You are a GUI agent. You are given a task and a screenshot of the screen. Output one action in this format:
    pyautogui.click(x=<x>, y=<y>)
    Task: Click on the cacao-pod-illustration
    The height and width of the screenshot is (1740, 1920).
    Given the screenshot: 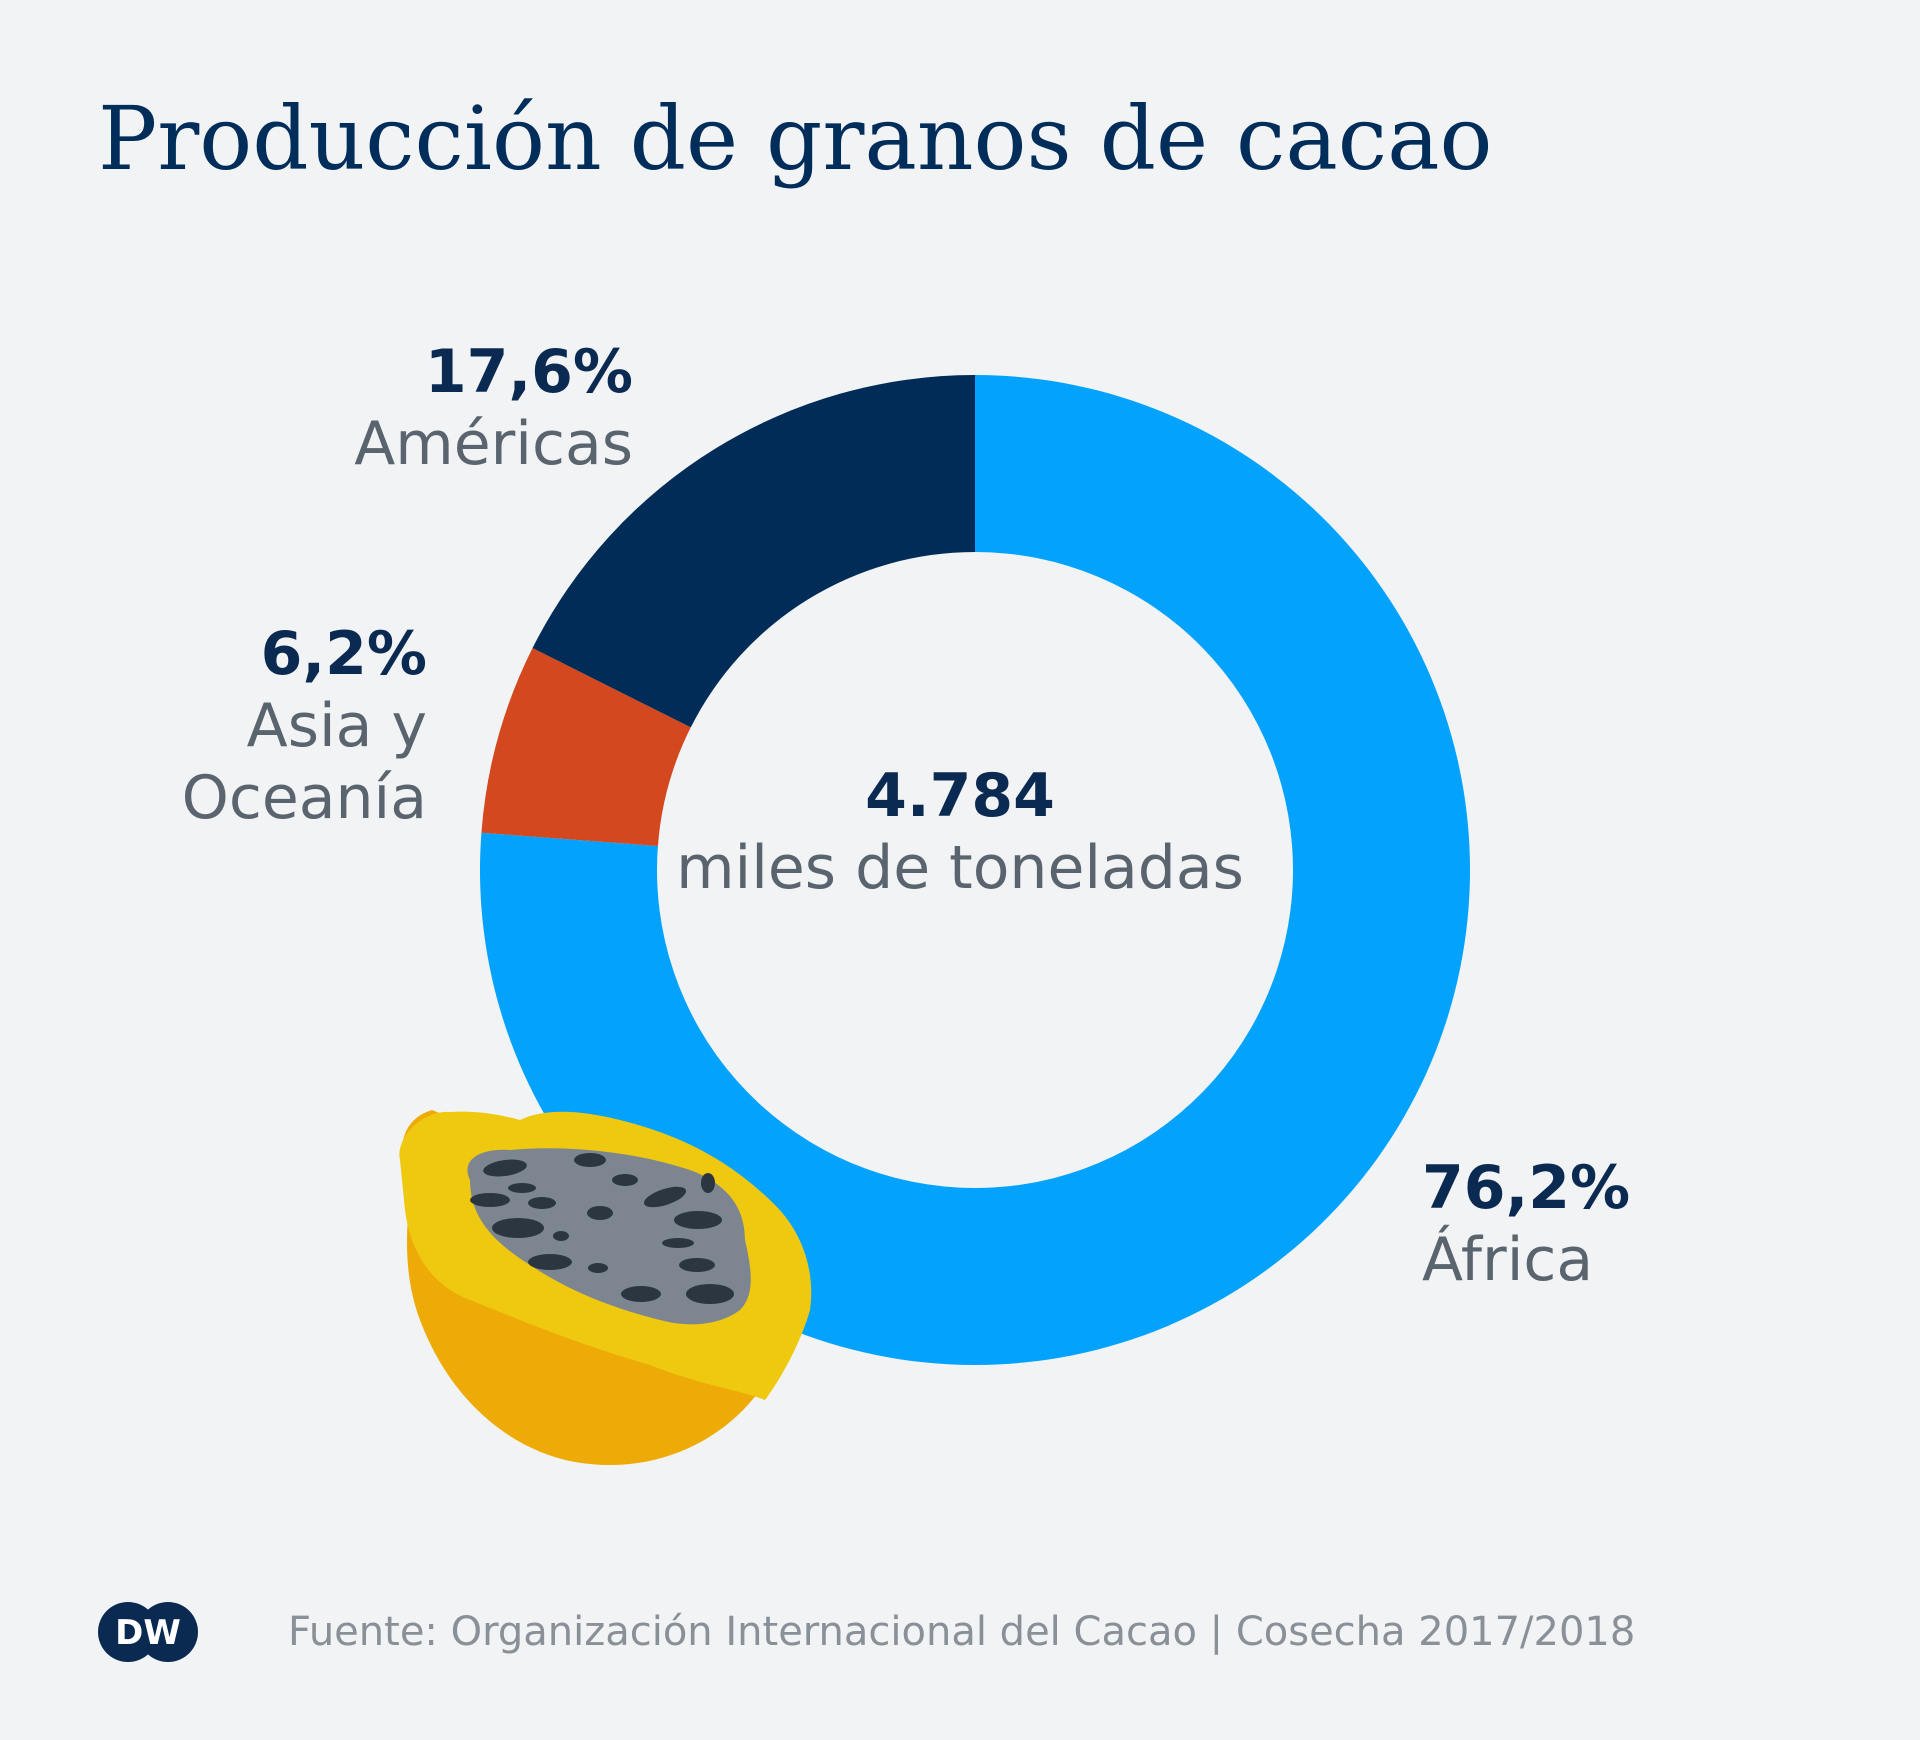 What is the action you would take?
    pyautogui.click(x=605, y=1288)
    